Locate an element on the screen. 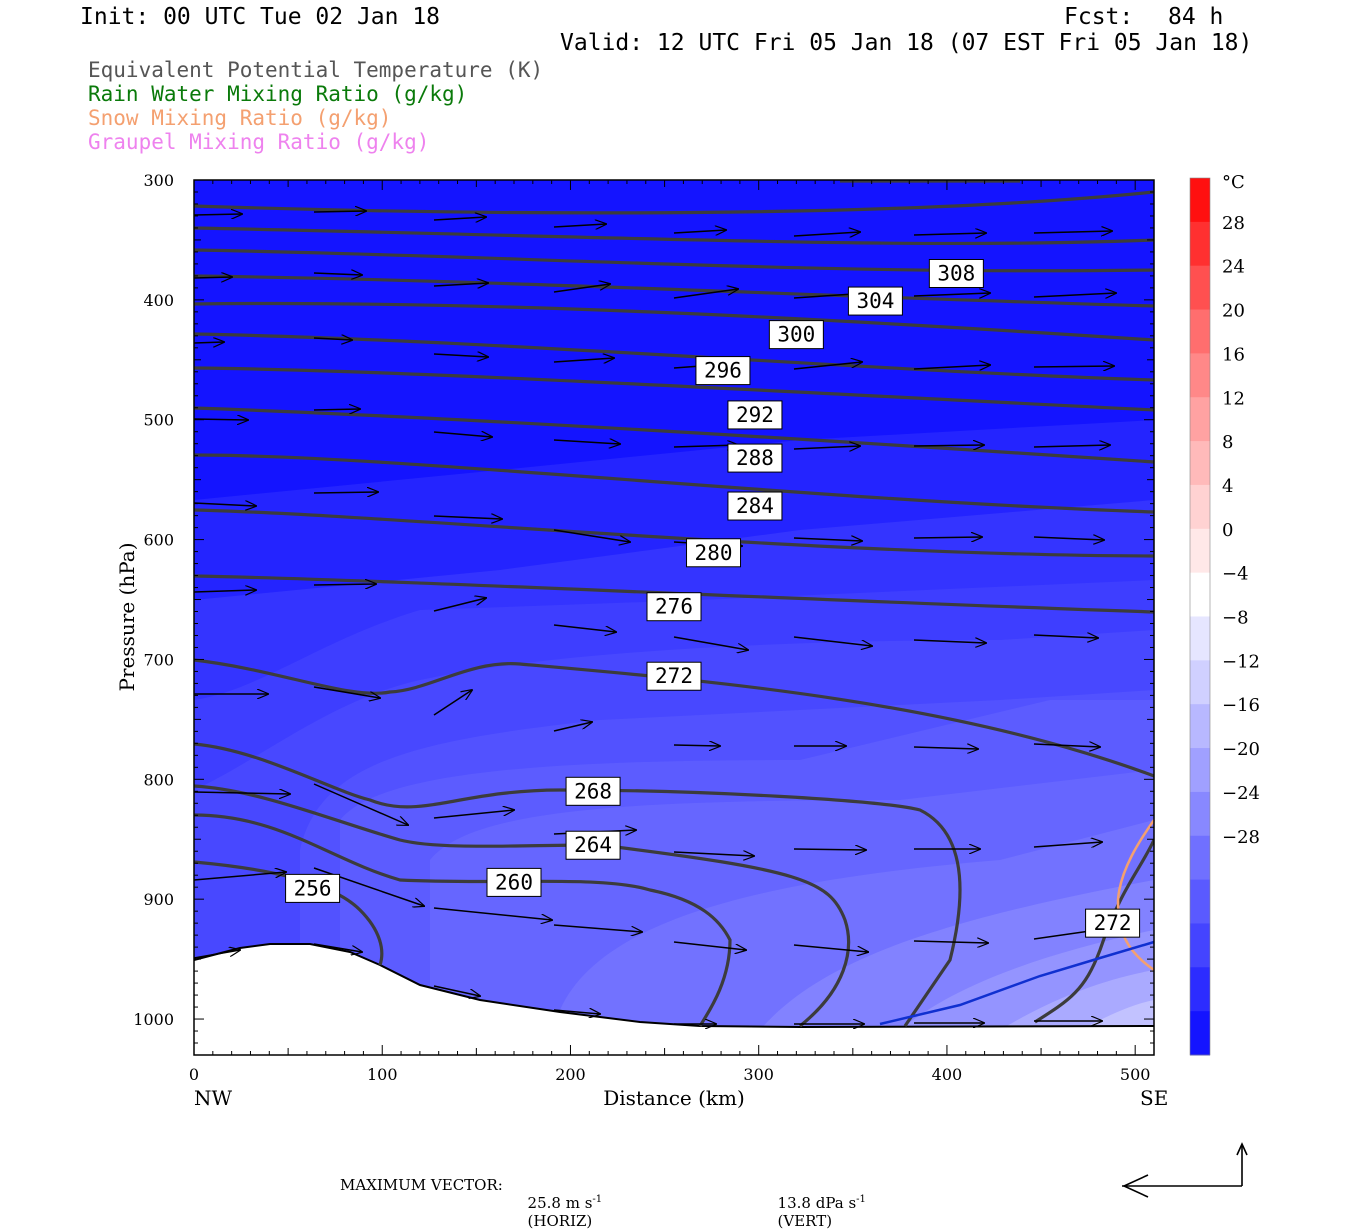 The height and width of the screenshot is (1230, 1350). legend-theta-e: Equivalent Potential Temperature (K) is located at coordinates (316, 70).